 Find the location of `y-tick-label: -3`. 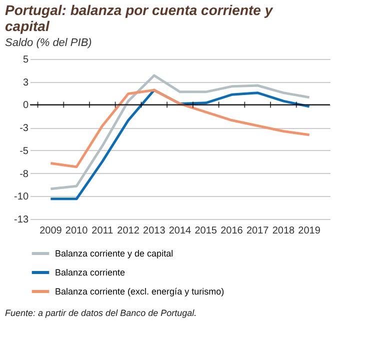

y-tick-label: -3 is located at coordinates (24, 128).